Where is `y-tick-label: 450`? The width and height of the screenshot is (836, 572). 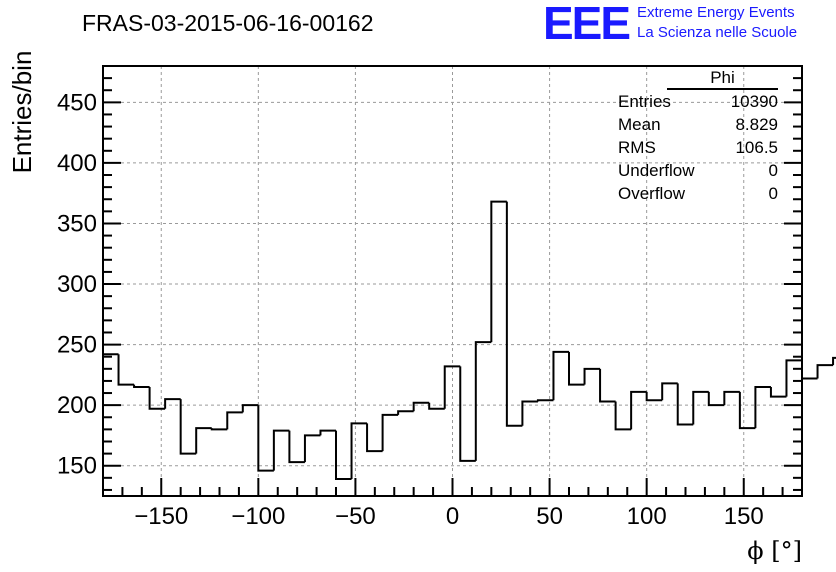 y-tick-label: 450 is located at coordinates (77, 102).